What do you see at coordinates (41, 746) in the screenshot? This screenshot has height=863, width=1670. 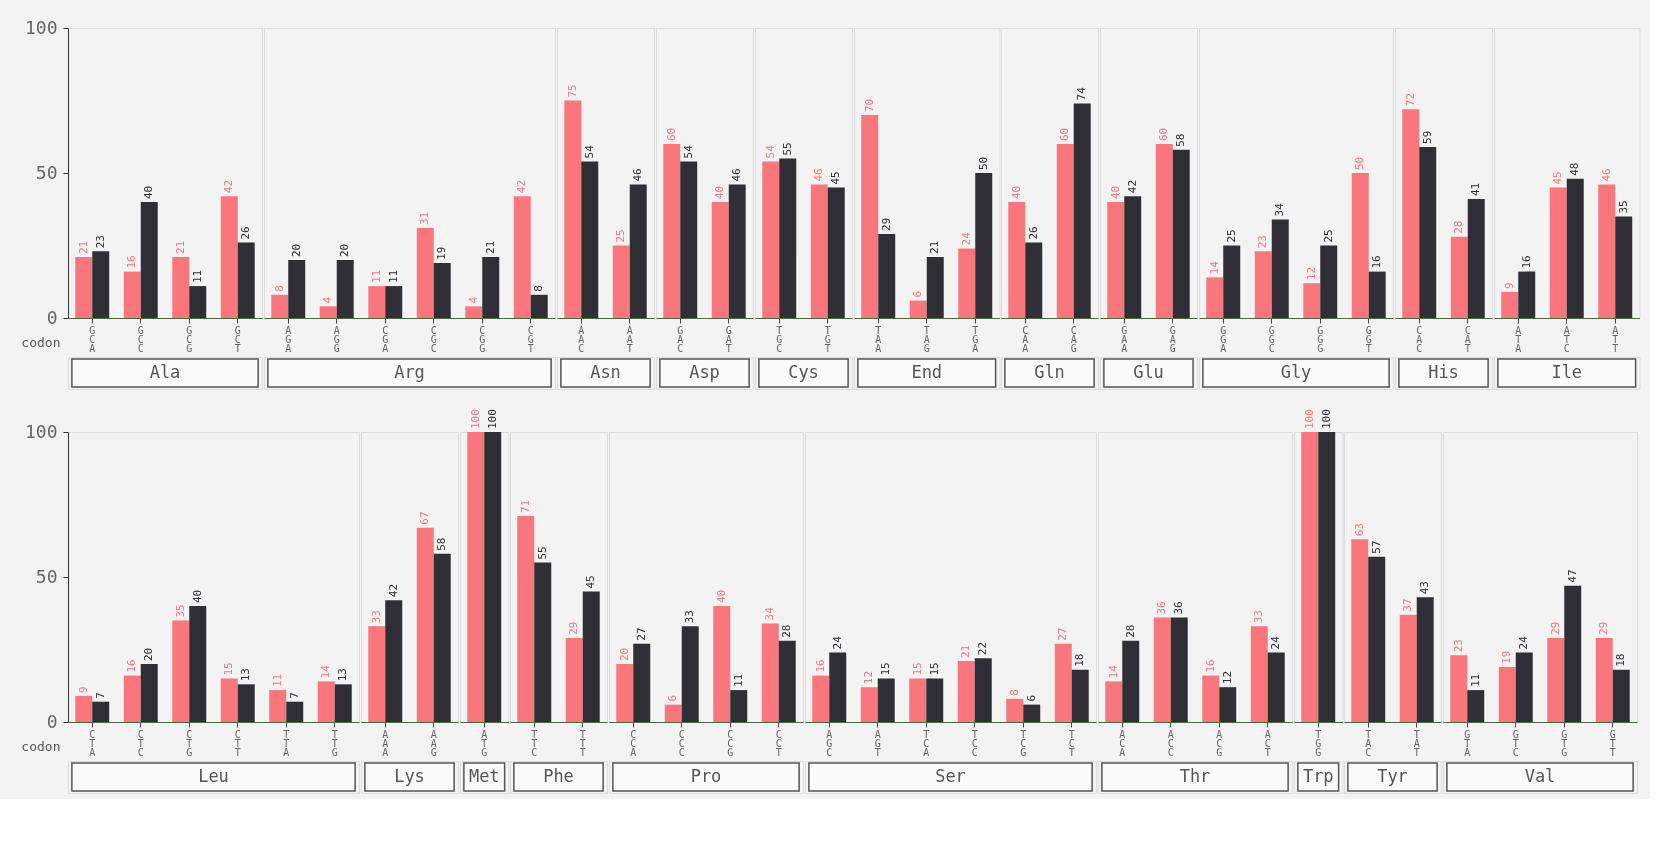 I see `text: codon` at bounding box center [41, 746].